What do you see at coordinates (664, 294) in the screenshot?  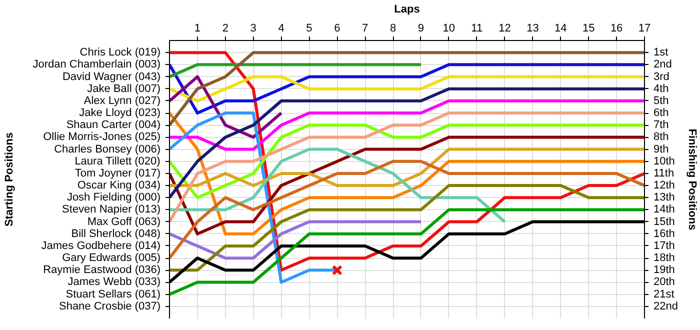 I see `y-tick-label: 21st` at bounding box center [664, 294].